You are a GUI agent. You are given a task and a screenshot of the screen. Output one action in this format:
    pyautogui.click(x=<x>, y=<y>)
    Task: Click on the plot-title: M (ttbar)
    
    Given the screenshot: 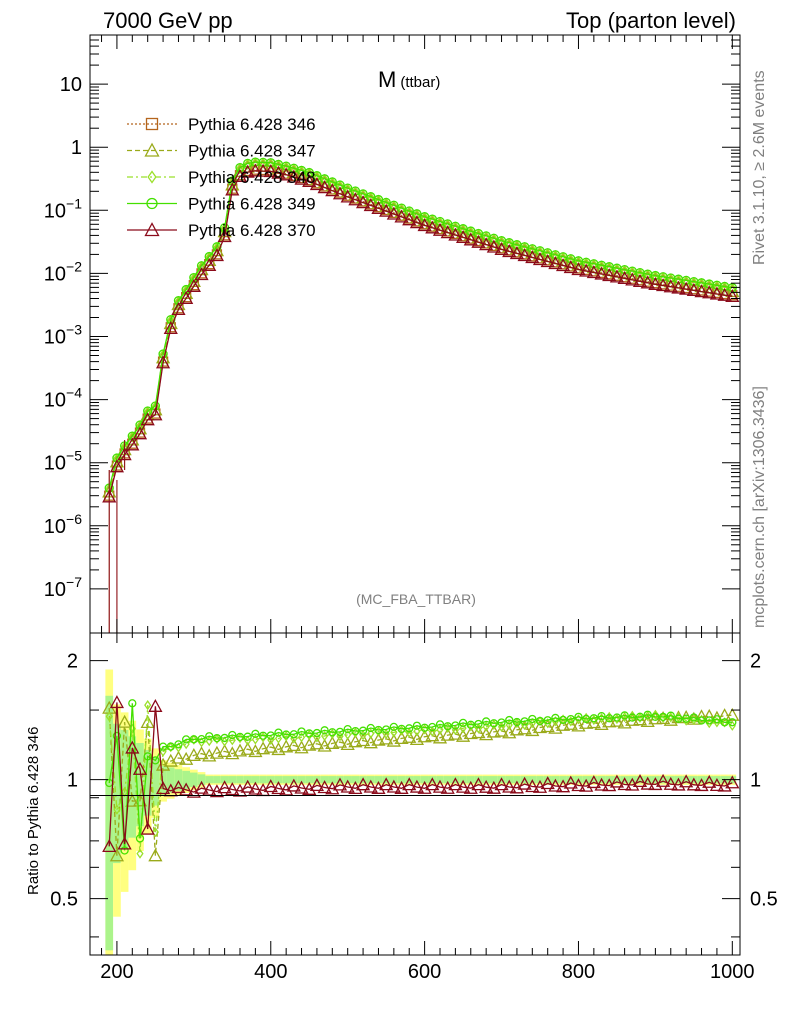 What is the action you would take?
    pyautogui.click(x=409, y=79)
    